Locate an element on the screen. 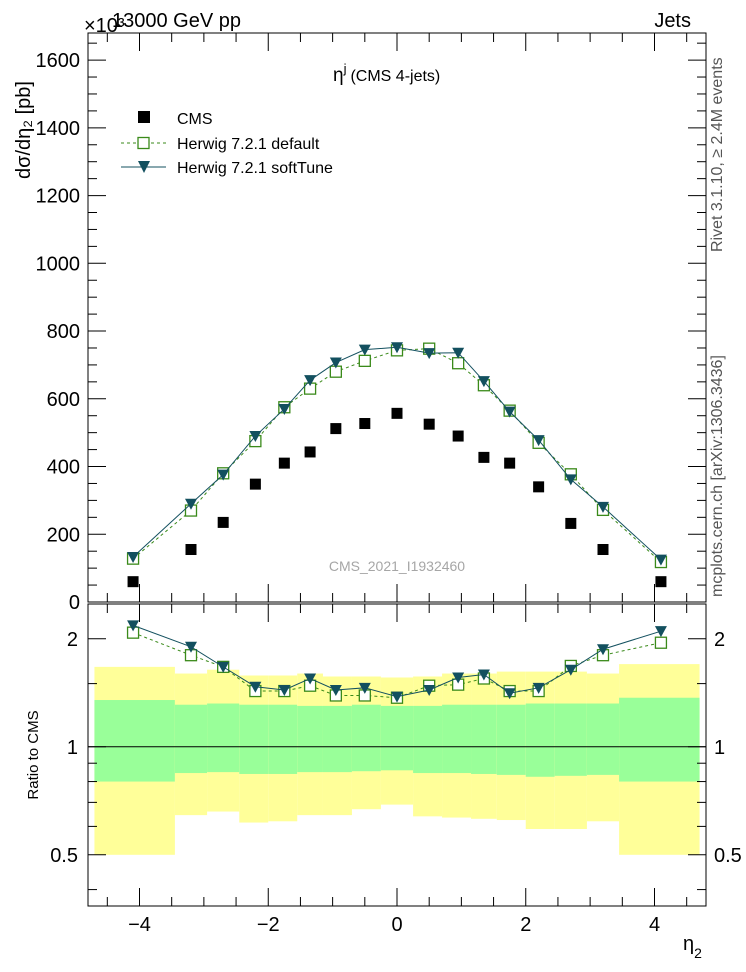  ratio-x-tick-label: −2 is located at coordinates (268, 925).